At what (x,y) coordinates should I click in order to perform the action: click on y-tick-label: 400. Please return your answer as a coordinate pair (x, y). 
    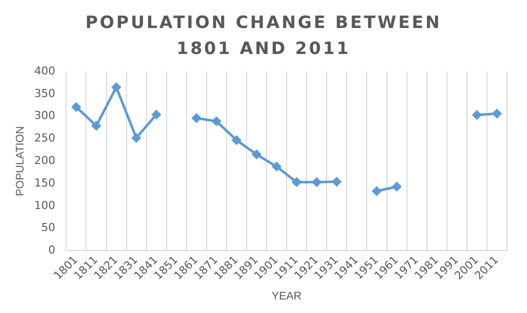
    Looking at the image, I should click on (45, 71).